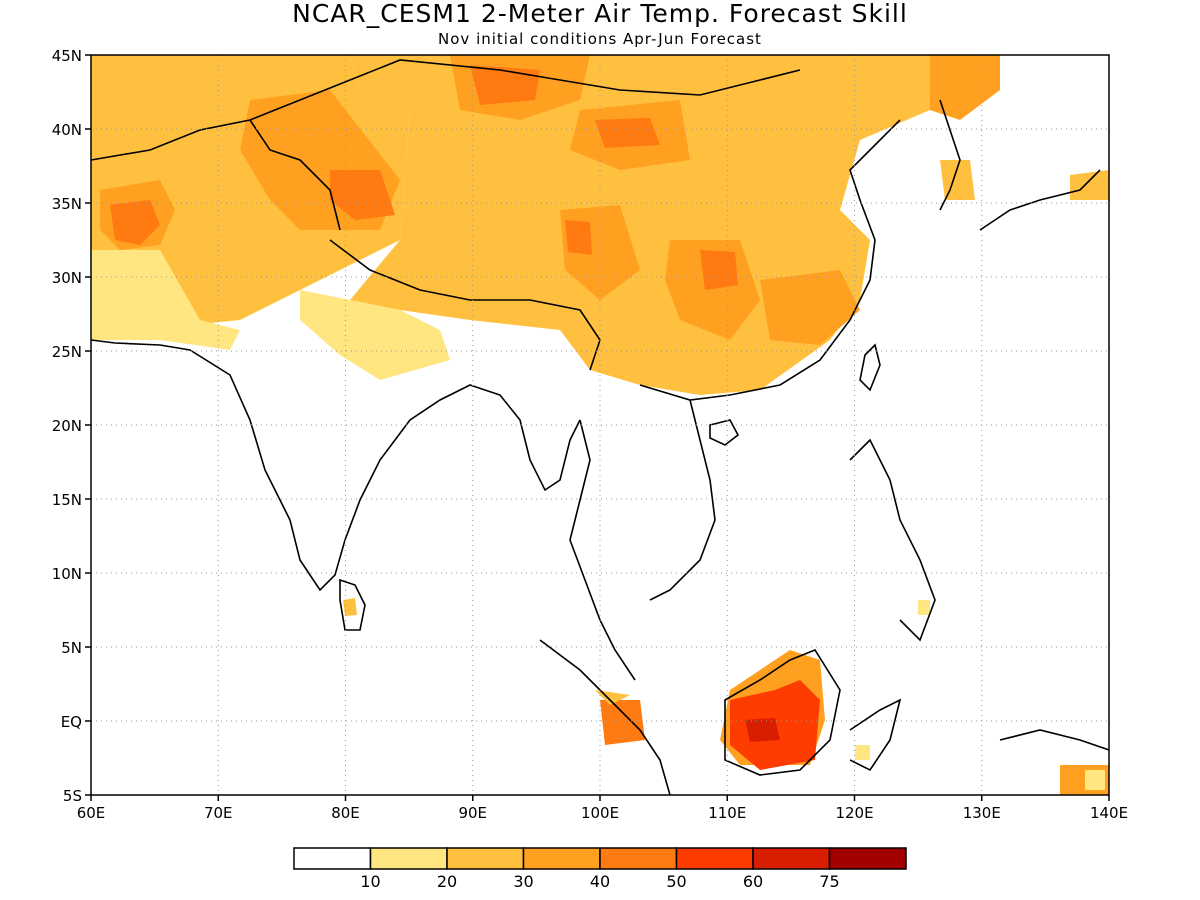  I want to click on border-kazakhstan, so click(295, 175).